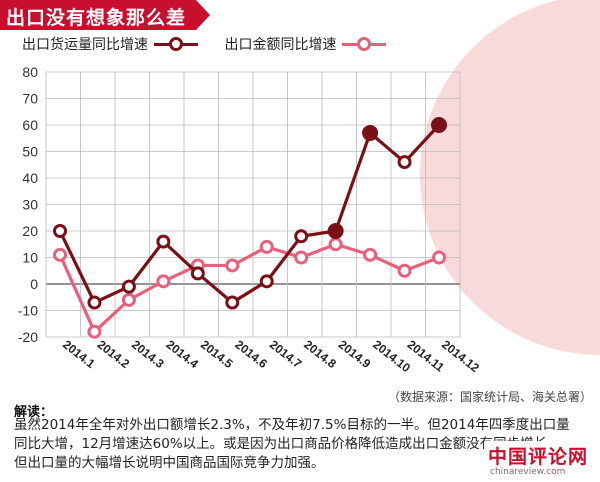 This screenshot has height=482, width=600. What do you see at coordinates (30, 152) in the screenshot?
I see `y-tick-label: 50` at bounding box center [30, 152].